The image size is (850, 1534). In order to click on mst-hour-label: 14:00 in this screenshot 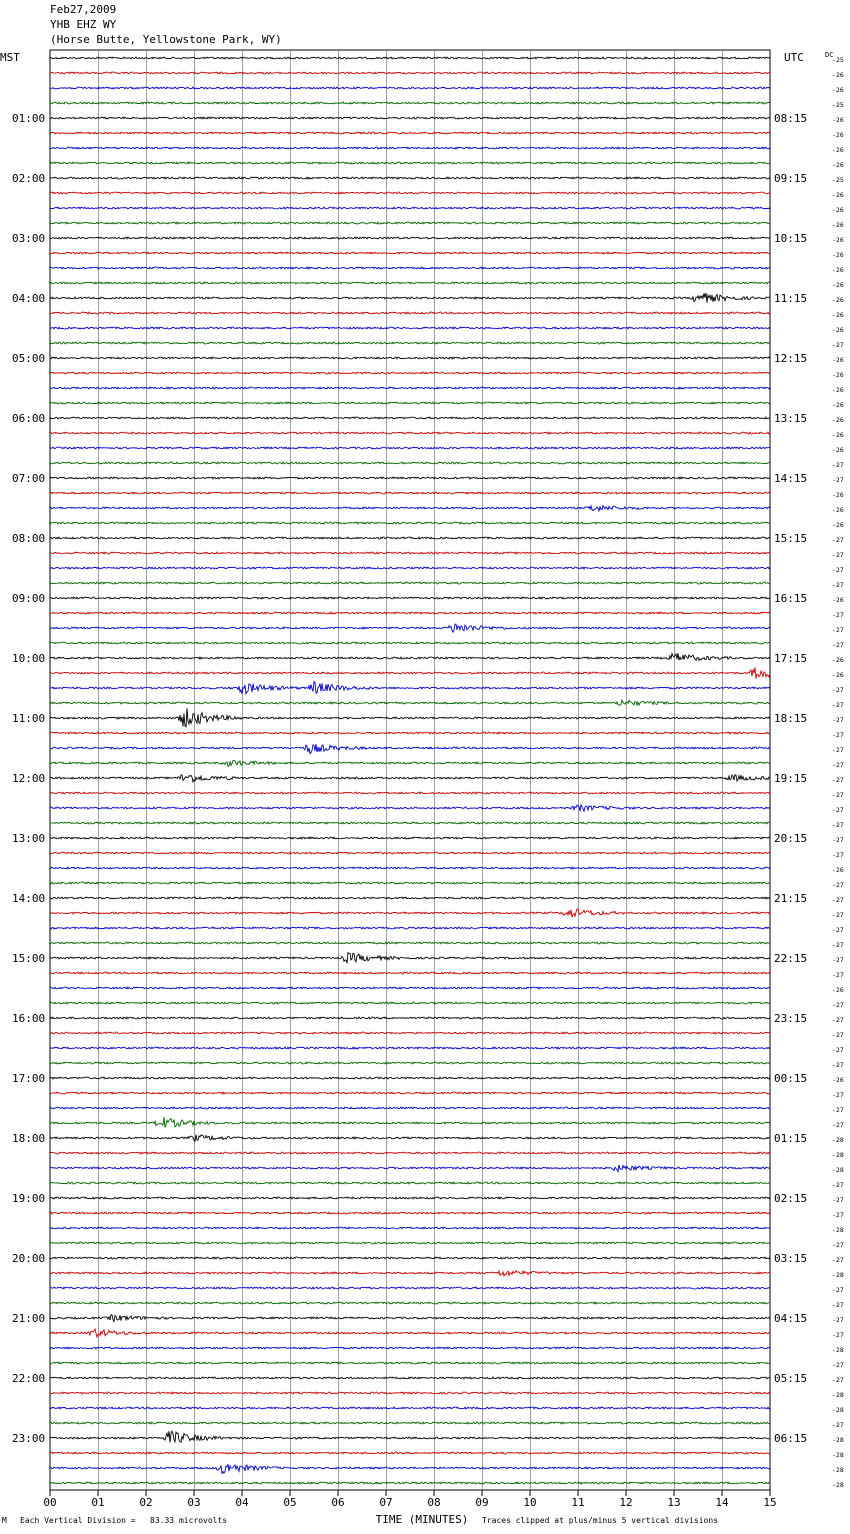, I will do `click(28, 898)`.